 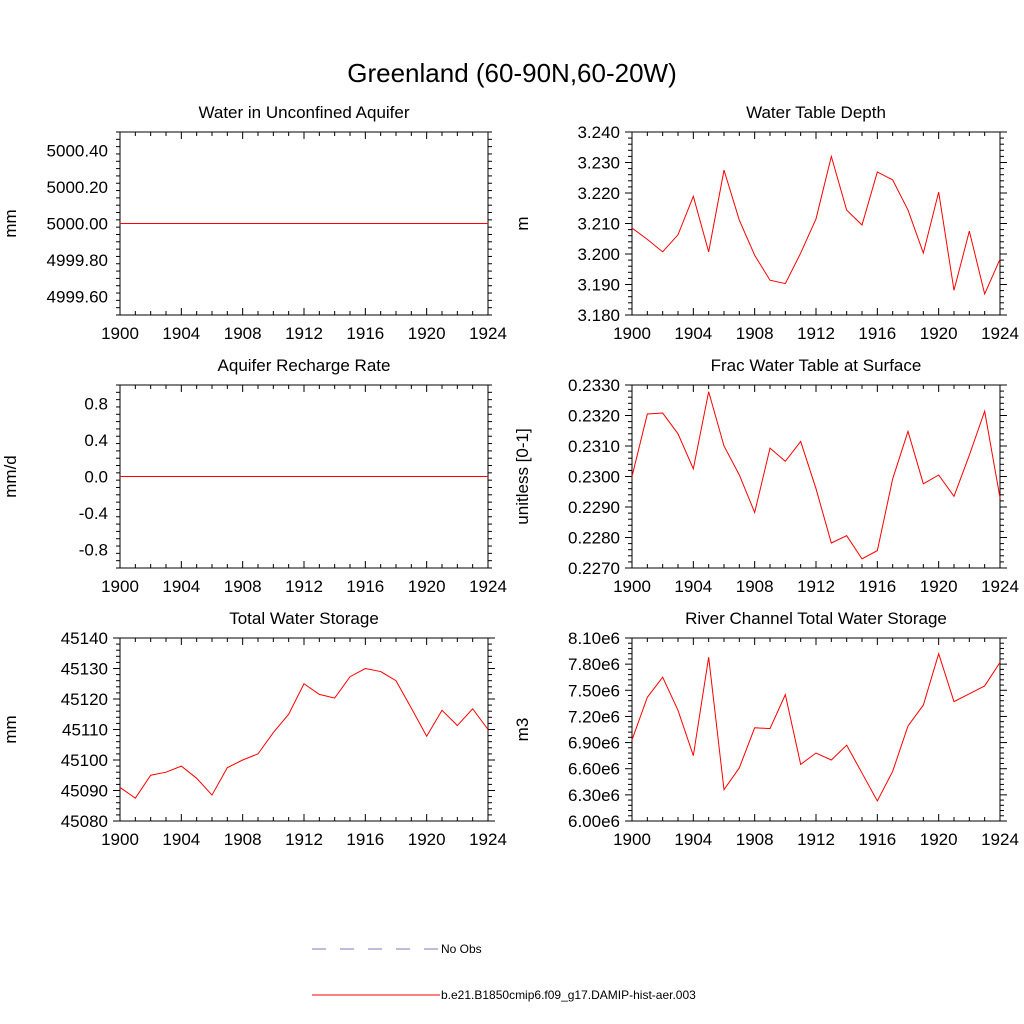 I want to click on y-tick-label: 3.180, so click(x=598, y=315).